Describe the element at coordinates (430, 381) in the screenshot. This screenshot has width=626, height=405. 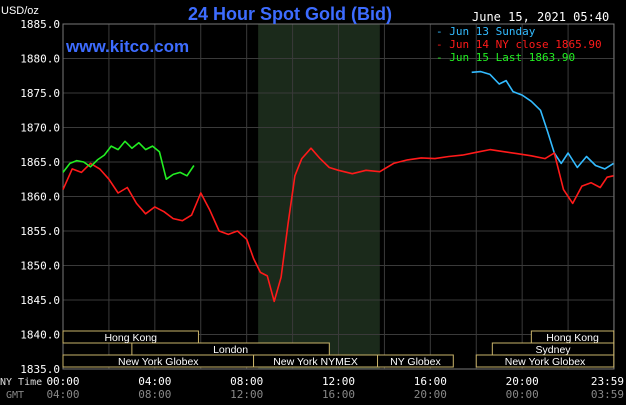
I see `x-tick-label-ny: 16:00` at that location.